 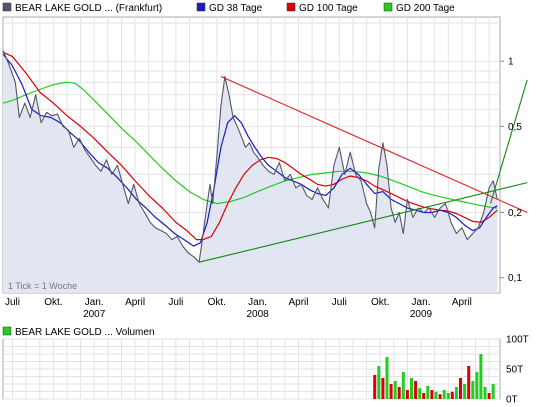 What do you see at coordinates (515, 278) in the screenshot?
I see `price-y-tick-label: 0,1` at bounding box center [515, 278].